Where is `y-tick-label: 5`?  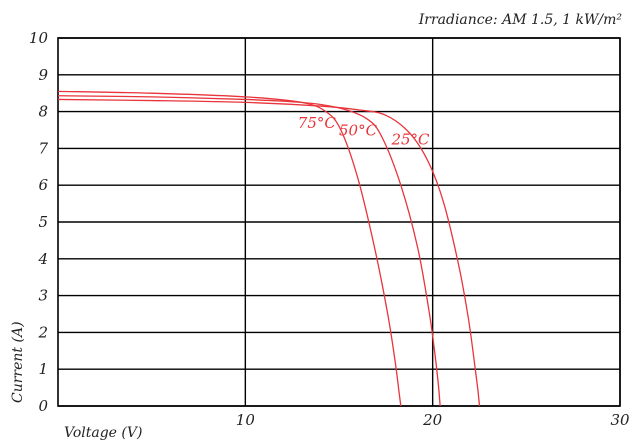
y-tick-label: 5 is located at coordinates (43, 222).